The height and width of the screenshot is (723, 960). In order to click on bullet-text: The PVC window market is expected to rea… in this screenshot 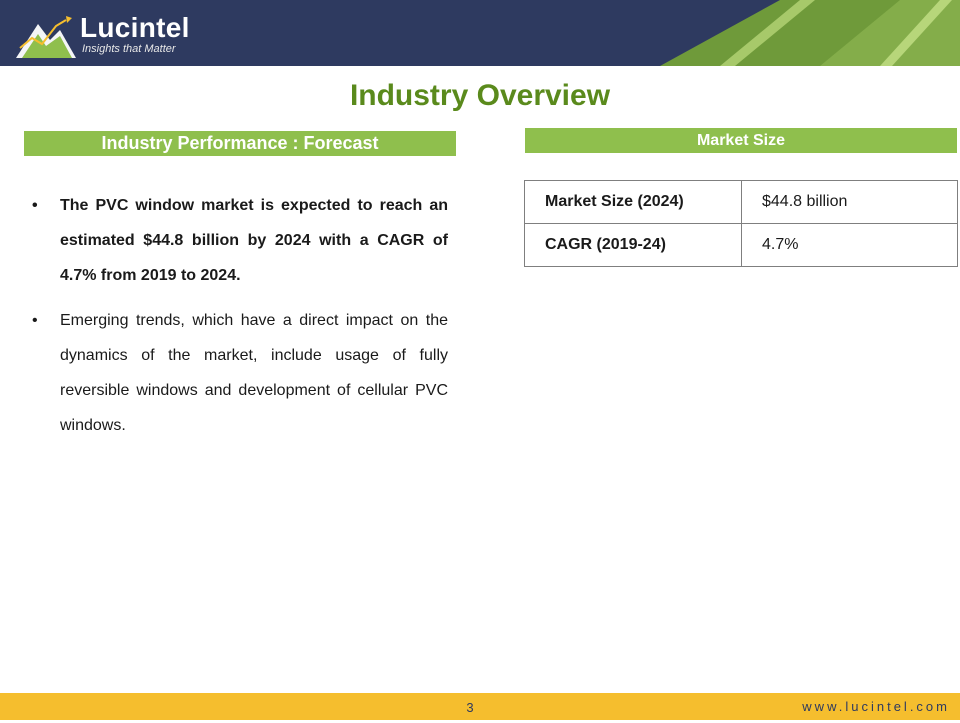, I will do `click(254, 240)`.